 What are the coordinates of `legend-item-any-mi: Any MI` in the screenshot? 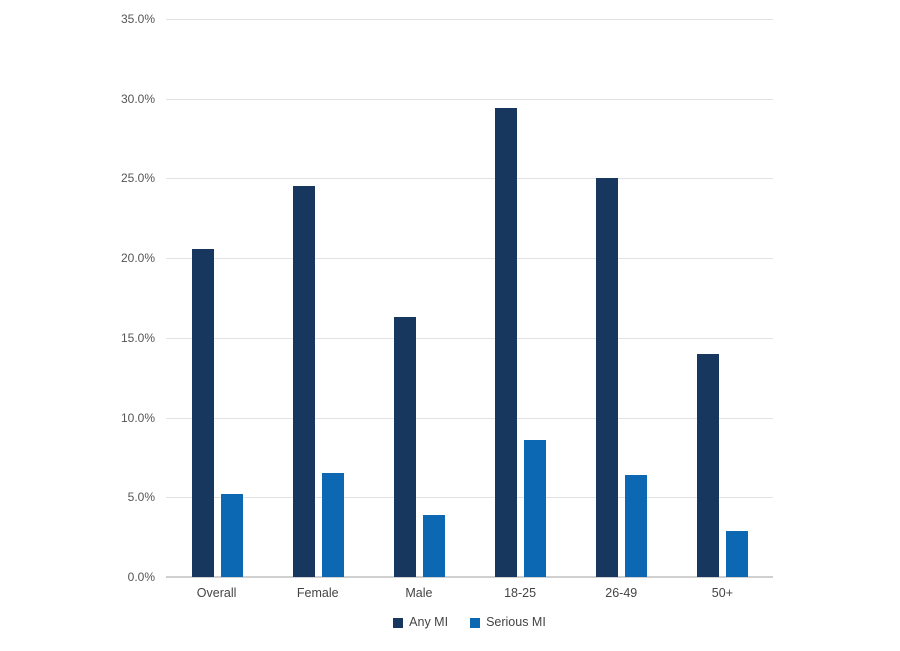 It's located at (420, 622).